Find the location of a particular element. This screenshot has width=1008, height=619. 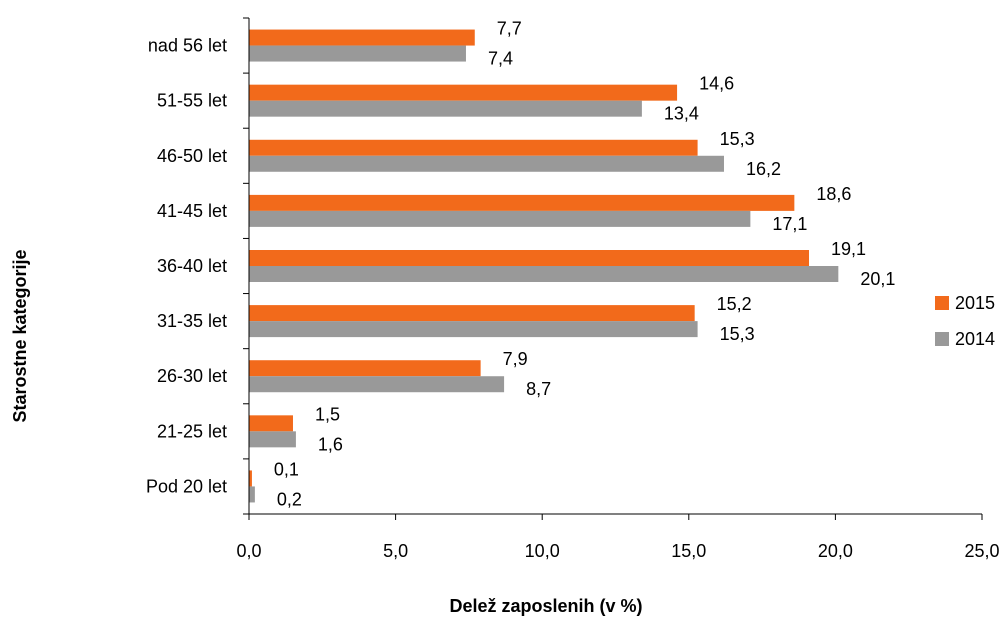

legend-label-2014: 2014 is located at coordinates (975, 339).